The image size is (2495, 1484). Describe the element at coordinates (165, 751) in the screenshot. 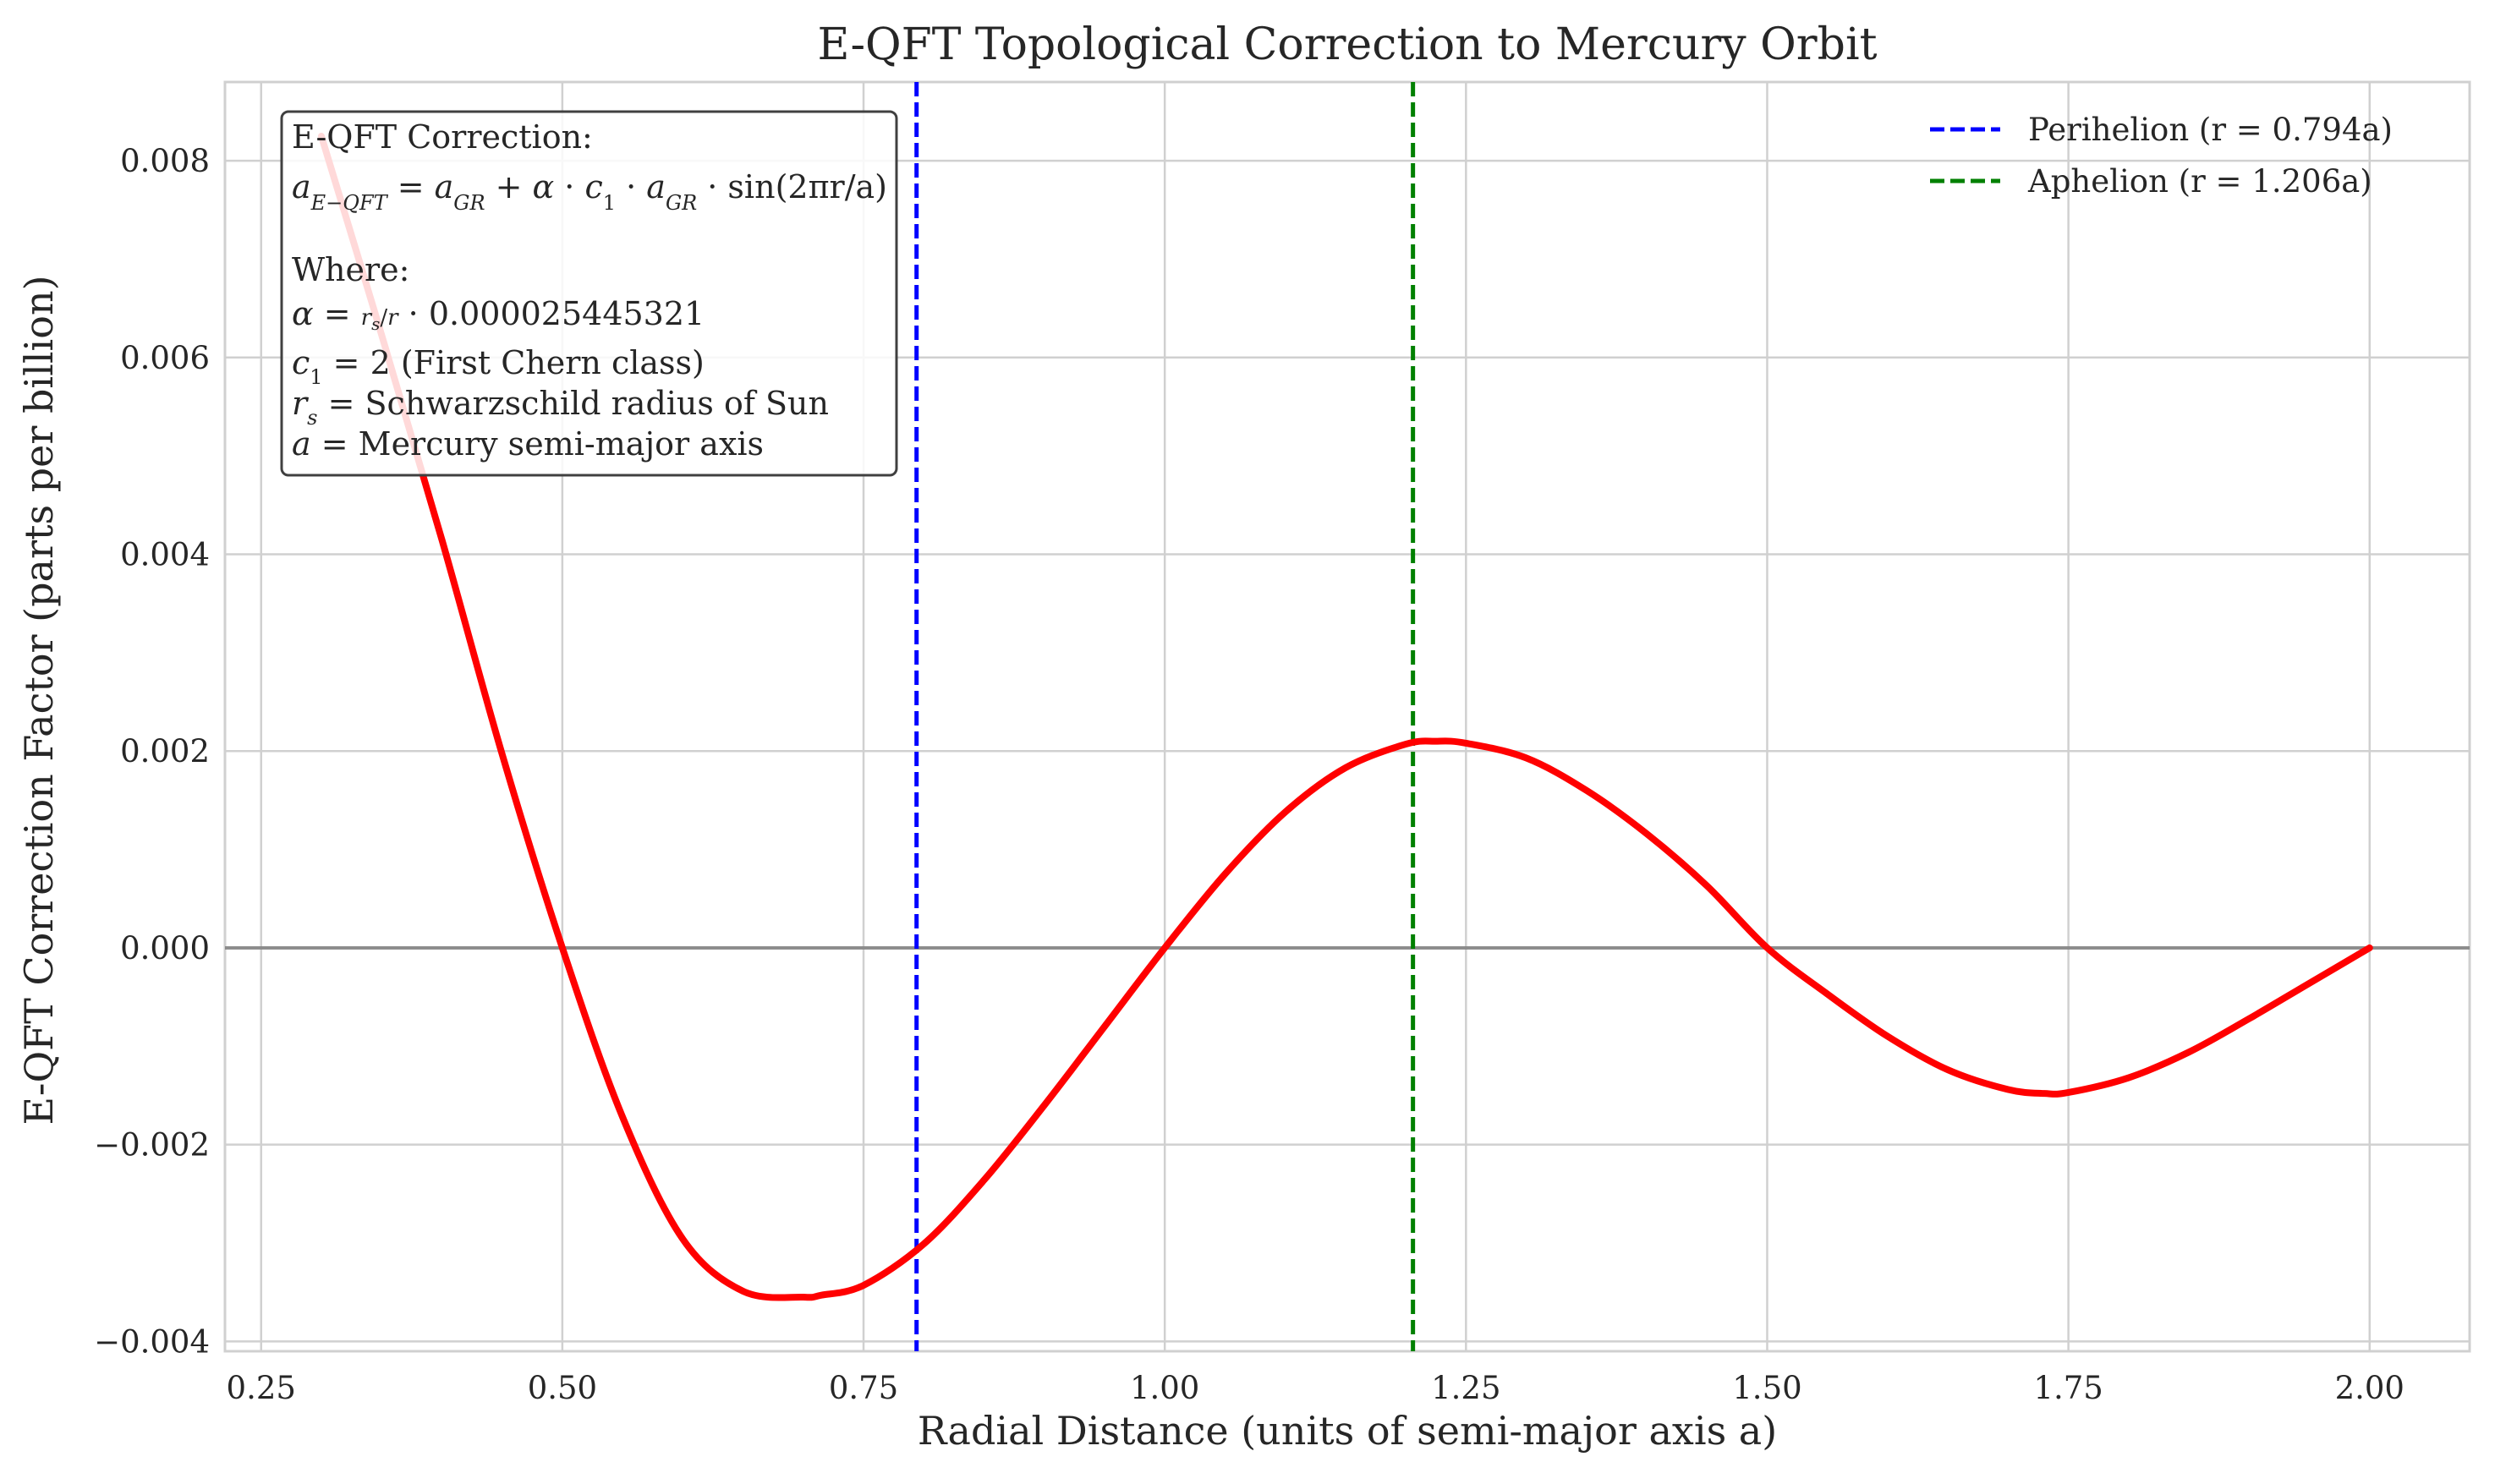

I see `y-tick-label: 0.002` at that location.